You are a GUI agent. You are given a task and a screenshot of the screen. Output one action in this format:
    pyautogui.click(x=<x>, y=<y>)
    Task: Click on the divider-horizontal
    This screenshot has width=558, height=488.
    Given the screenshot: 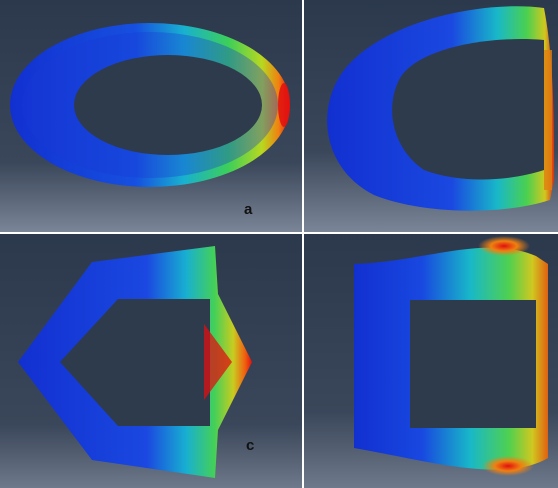 What is the action you would take?
    pyautogui.click(x=279, y=233)
    